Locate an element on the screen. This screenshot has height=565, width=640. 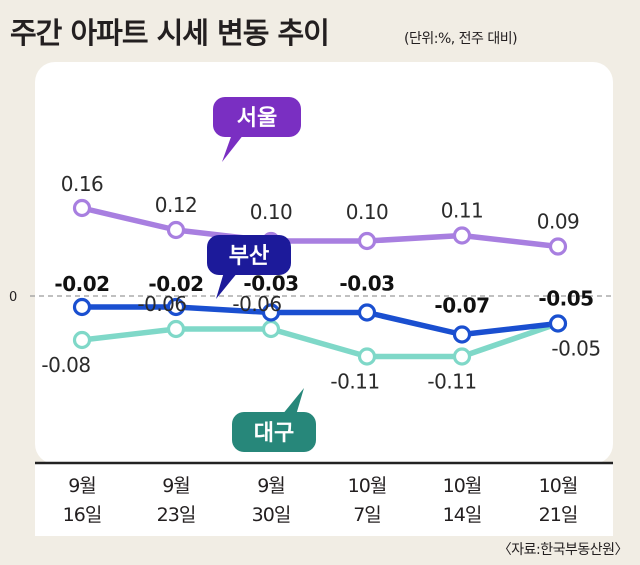
source-note: 〈자료:한국부동산원〉 is located at coordinates (563, 550).